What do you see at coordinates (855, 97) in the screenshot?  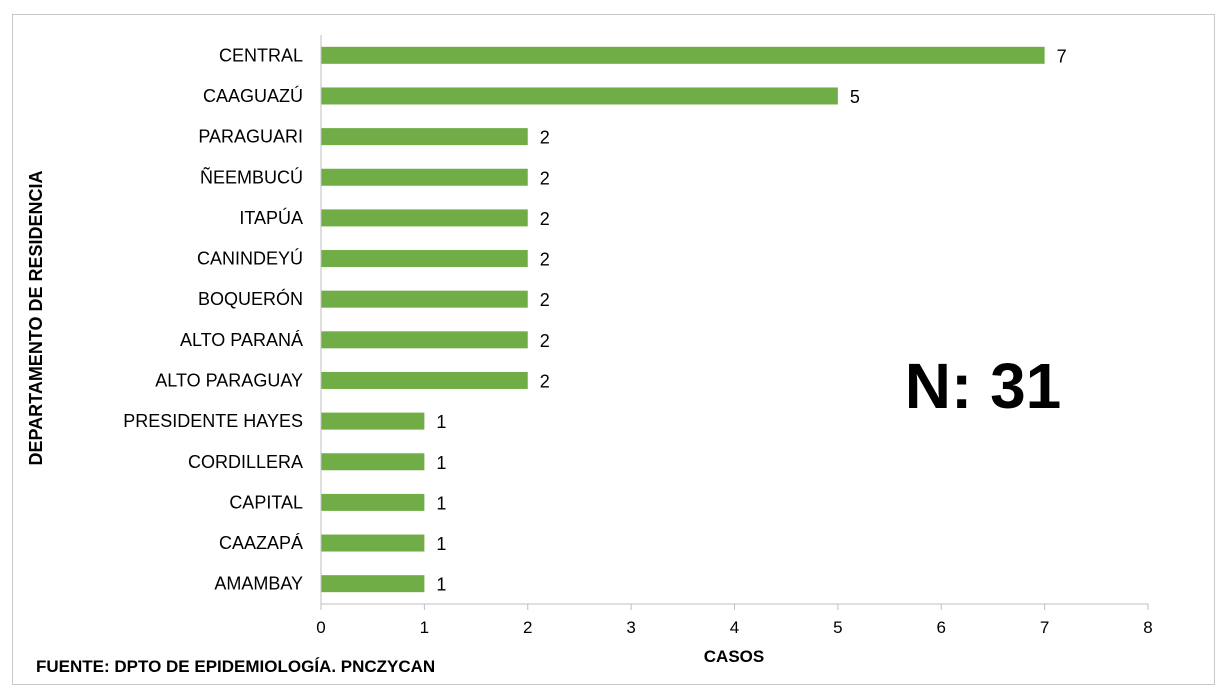 I see `data-label: 5` at bounding box center [855, 97].